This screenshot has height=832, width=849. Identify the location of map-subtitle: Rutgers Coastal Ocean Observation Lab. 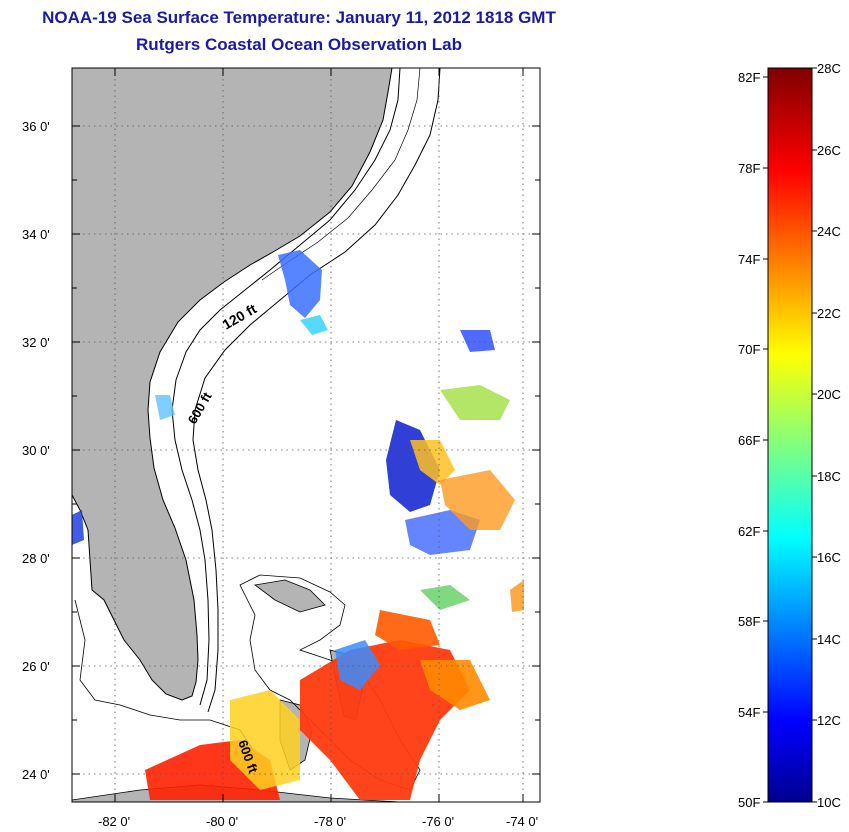
(299, 44).